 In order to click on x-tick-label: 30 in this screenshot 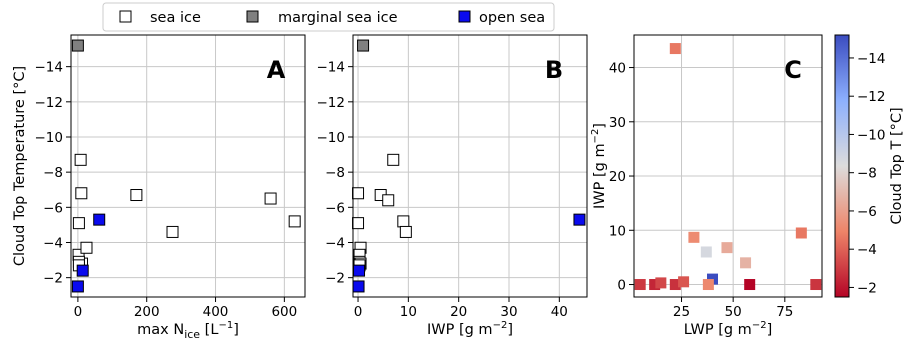, I will do `click(508, 312)`.